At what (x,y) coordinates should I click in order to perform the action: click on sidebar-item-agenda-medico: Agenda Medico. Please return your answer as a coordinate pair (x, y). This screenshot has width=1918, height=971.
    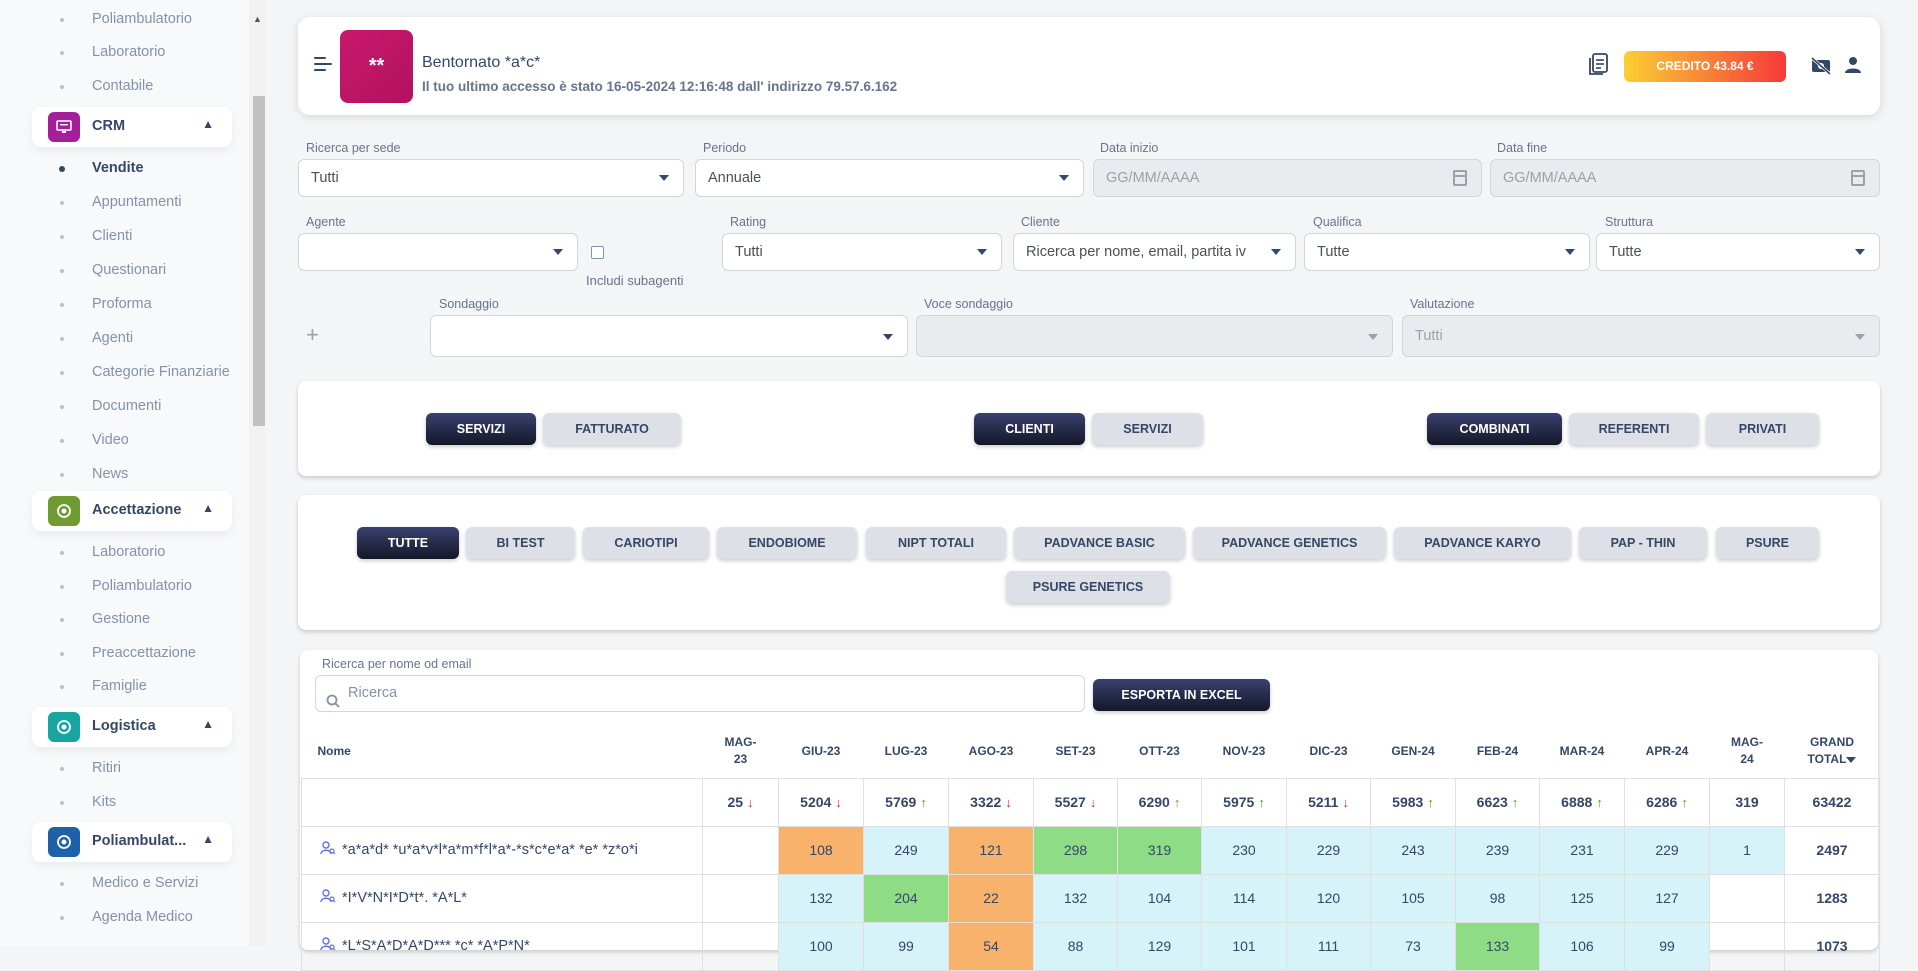
    Looking at the image, I should click on (142, 917).